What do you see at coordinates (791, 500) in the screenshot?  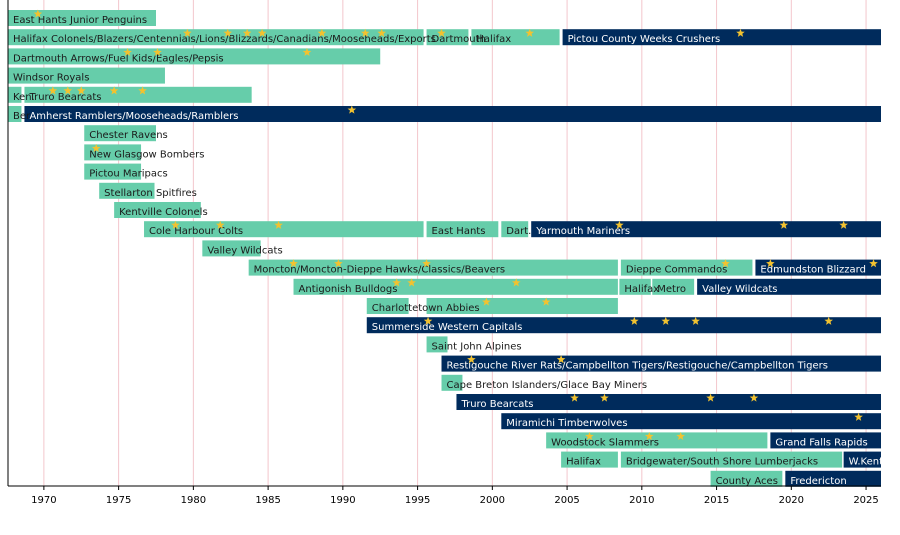 I see `x-tick-label: 2020` at bounding box center [791, 500].